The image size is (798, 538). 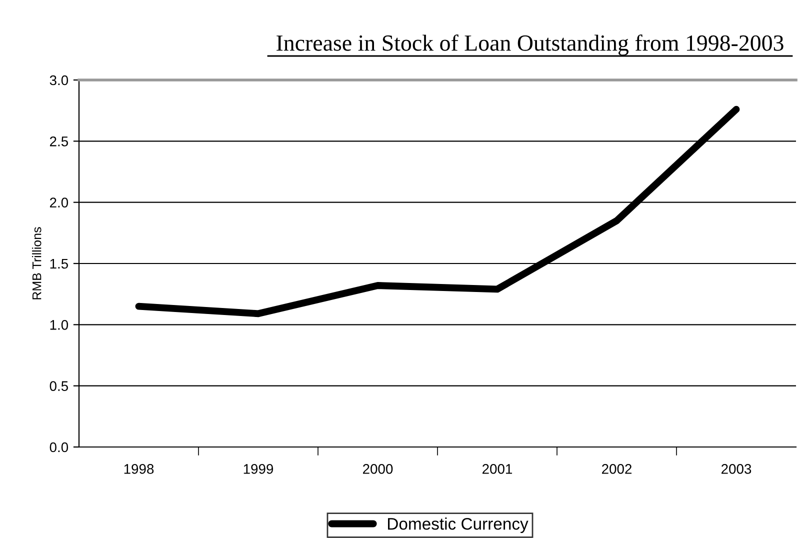 I want to click on x-tick-label: 2003, so click(x=737, y=469).